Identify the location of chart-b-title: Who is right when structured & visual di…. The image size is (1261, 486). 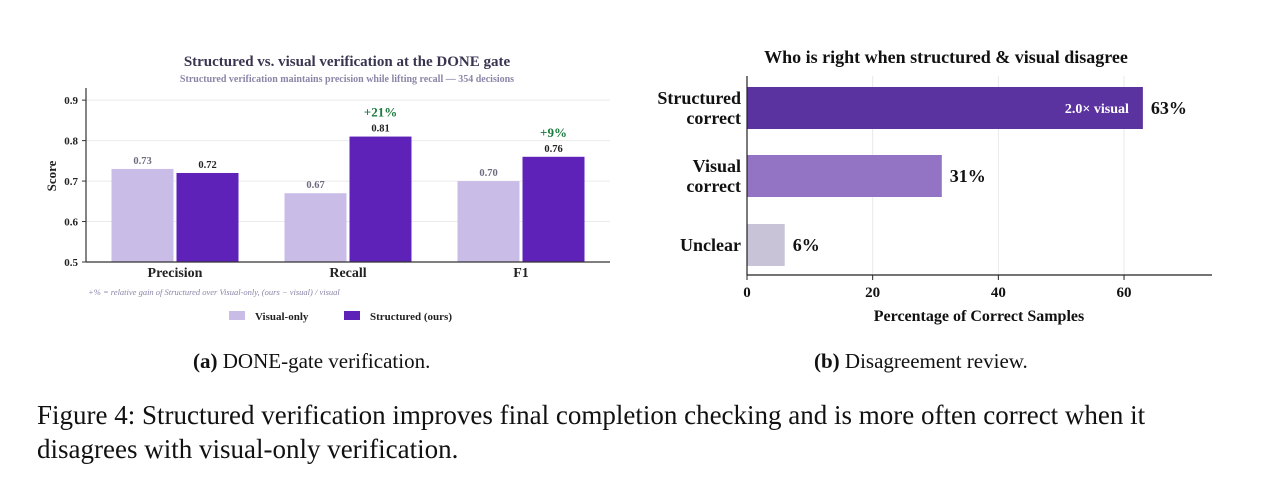
(946, 57).